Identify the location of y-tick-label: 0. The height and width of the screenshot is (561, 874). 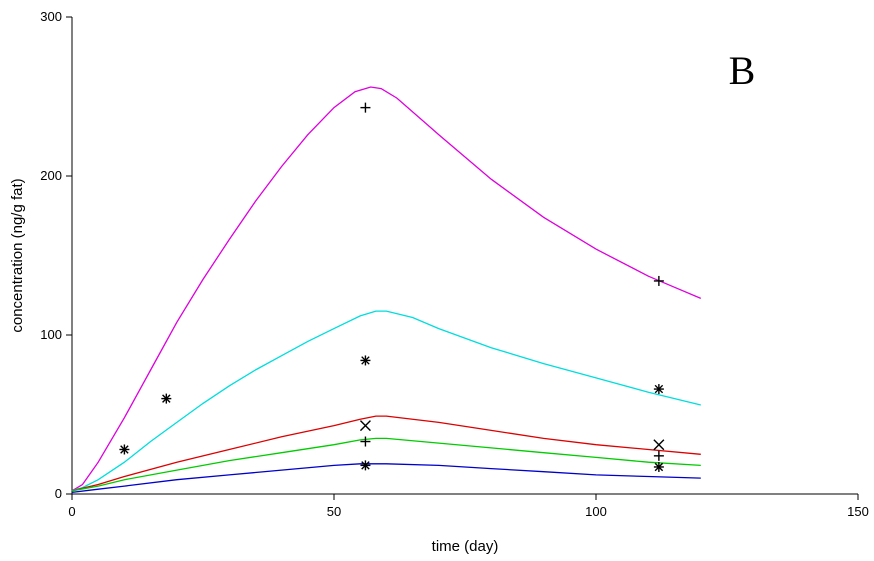
(58, 493).